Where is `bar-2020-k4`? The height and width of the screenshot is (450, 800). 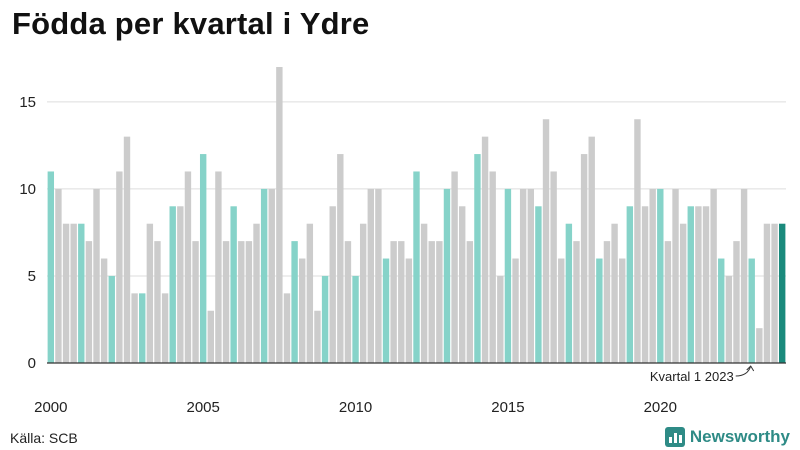
bar-2020-k4 is located at coordinates (683, 293).